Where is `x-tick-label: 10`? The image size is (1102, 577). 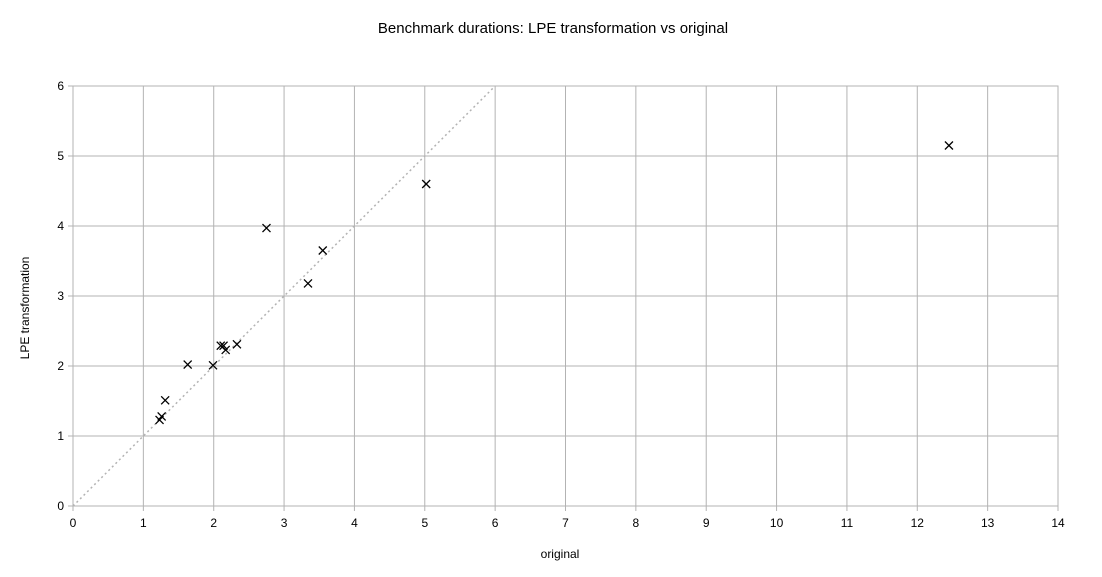
x-tick-label: 10 is located at coordinates (777, 523).